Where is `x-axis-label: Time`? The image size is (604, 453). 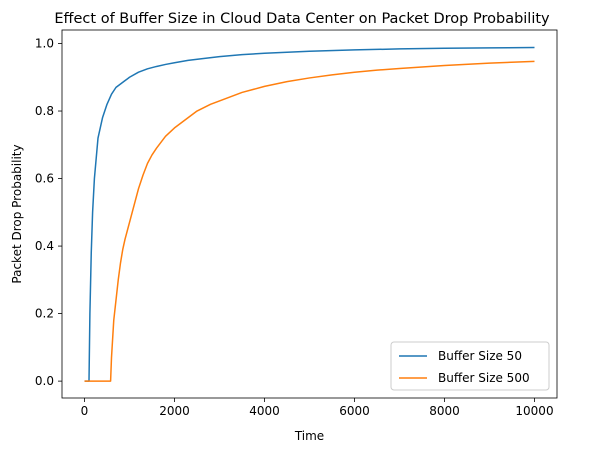 x-axis-label: Time is located at coordinates (309, 436).